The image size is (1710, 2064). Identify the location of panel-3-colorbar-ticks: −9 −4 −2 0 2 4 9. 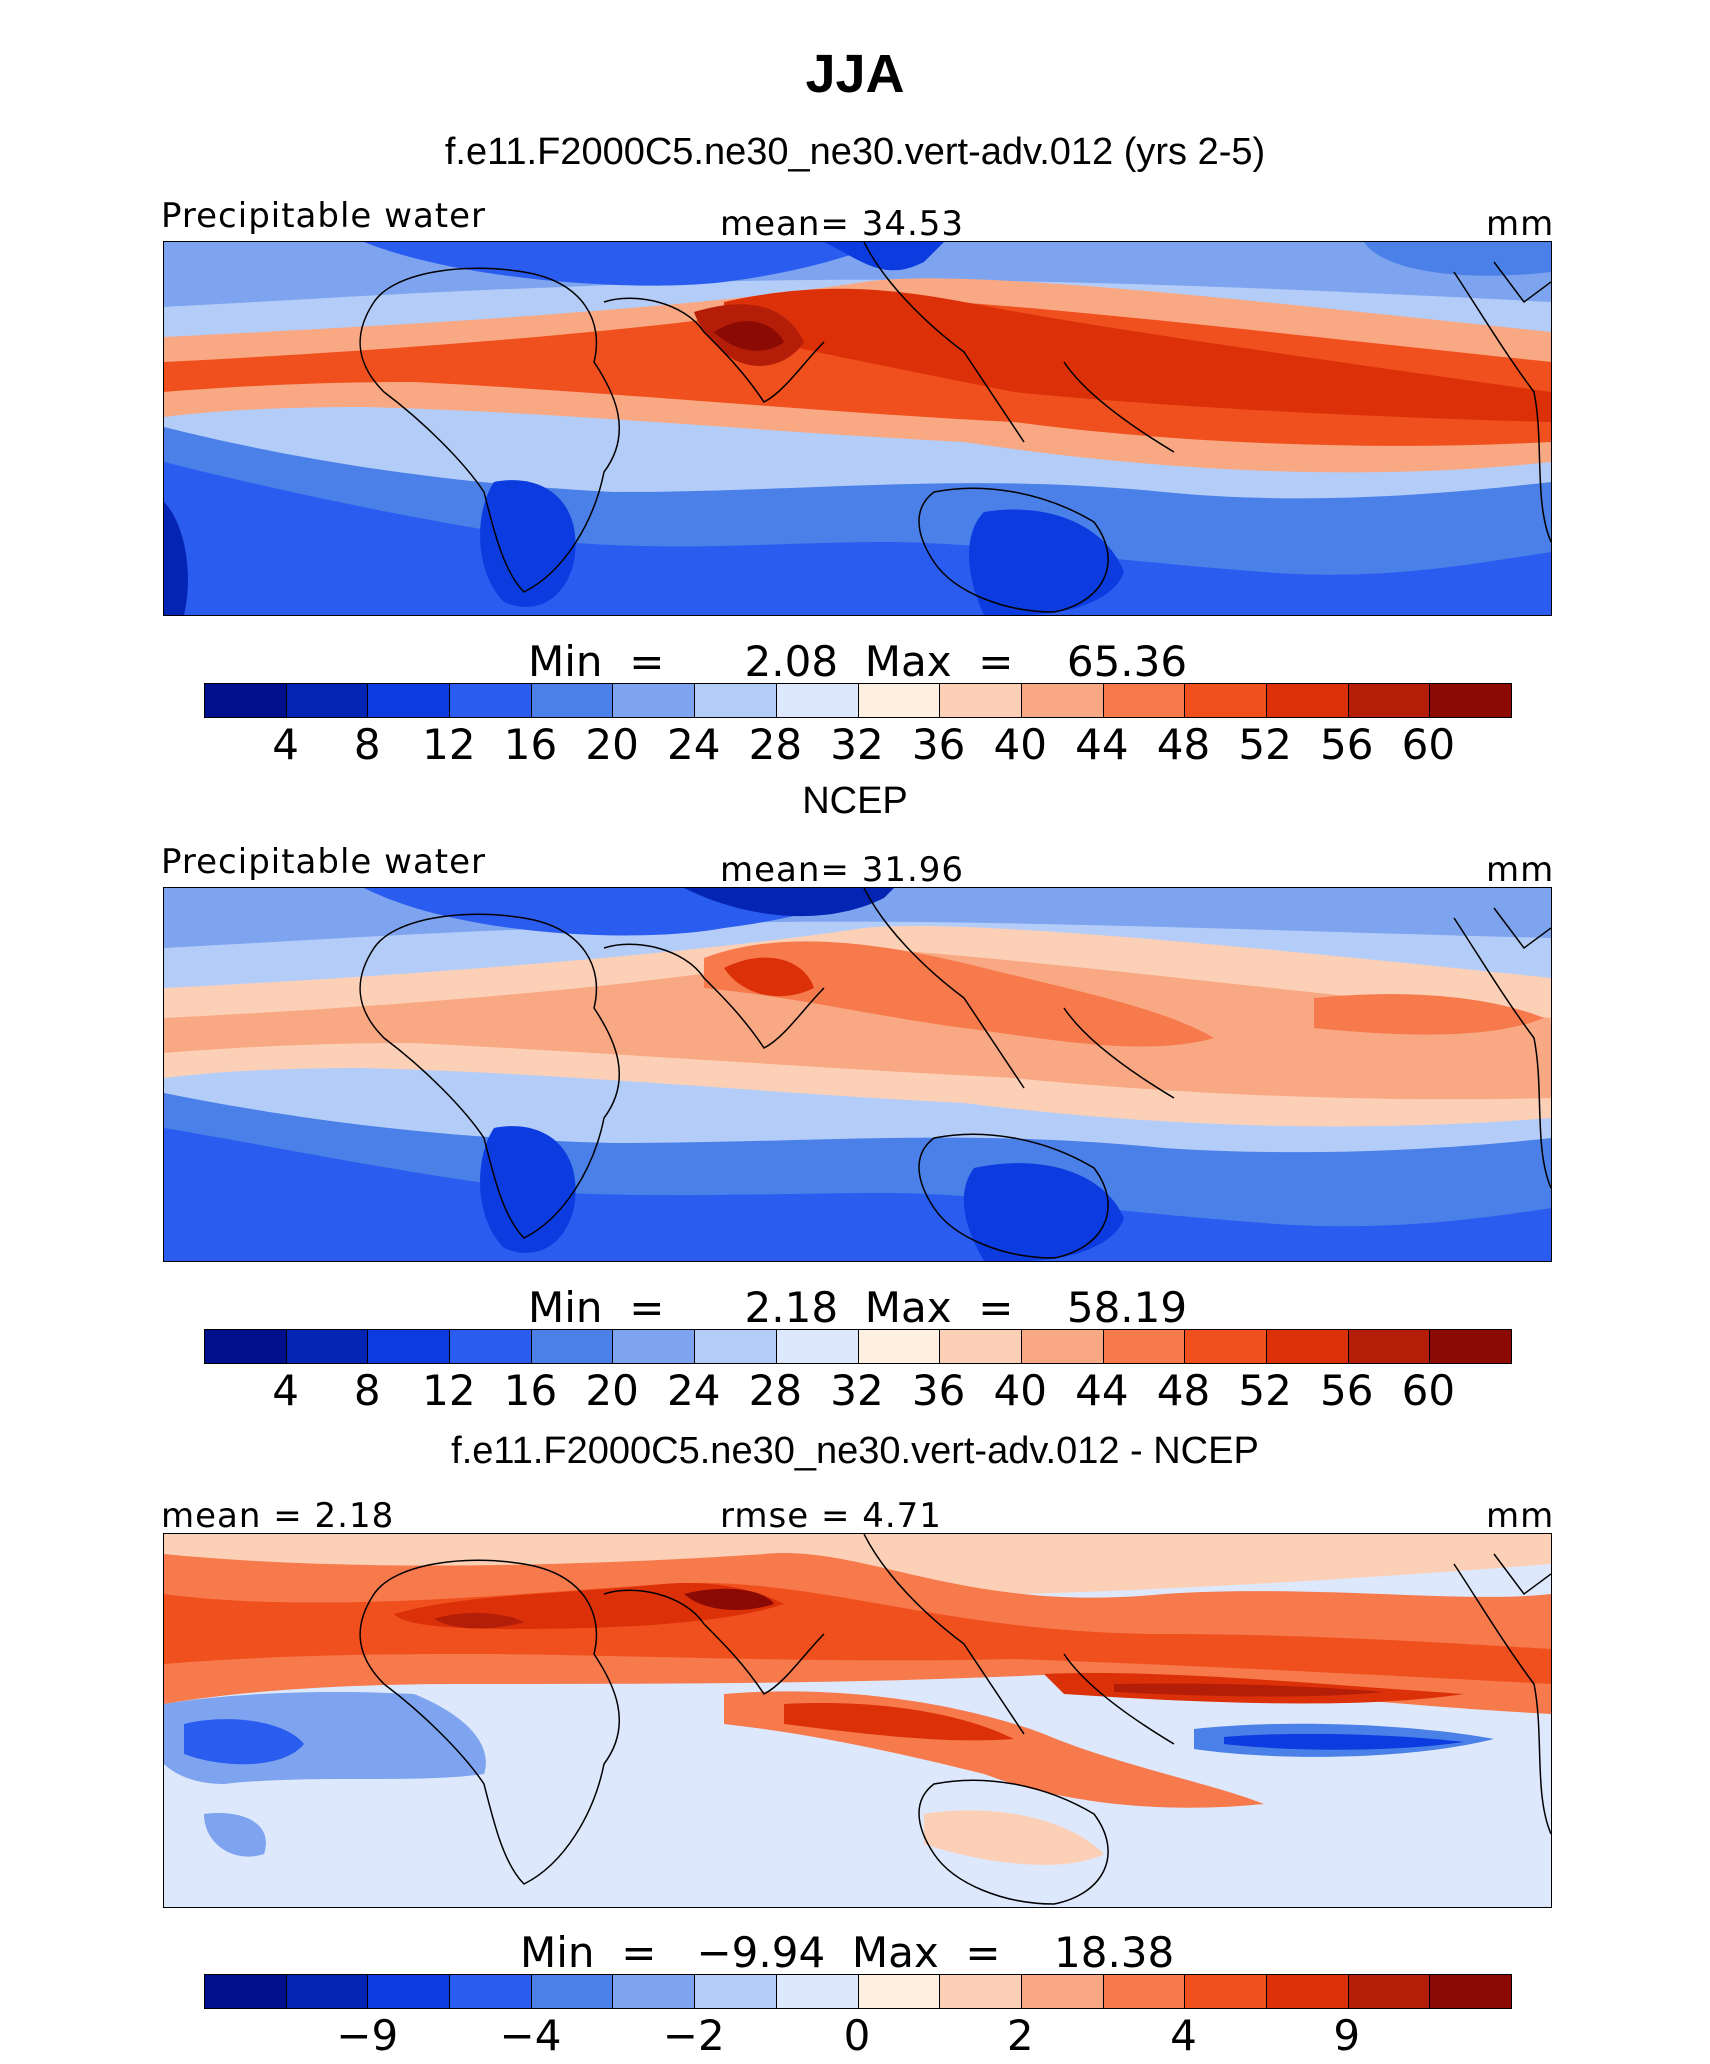
(857, 2037).